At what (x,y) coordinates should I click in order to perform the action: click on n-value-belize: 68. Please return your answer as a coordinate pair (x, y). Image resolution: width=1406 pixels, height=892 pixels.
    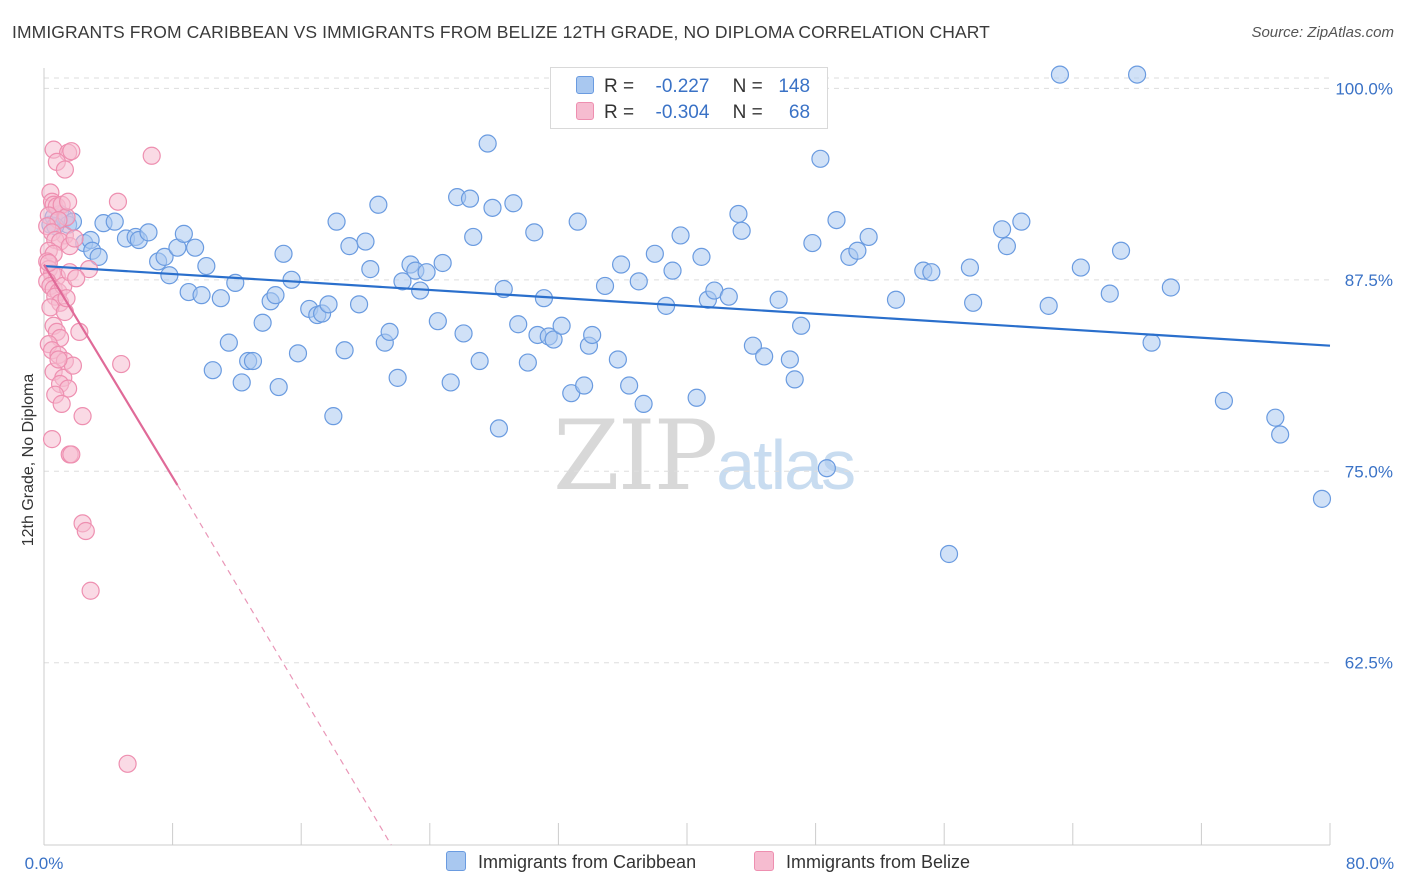
    Looking at the image, I should click on (799, 112).